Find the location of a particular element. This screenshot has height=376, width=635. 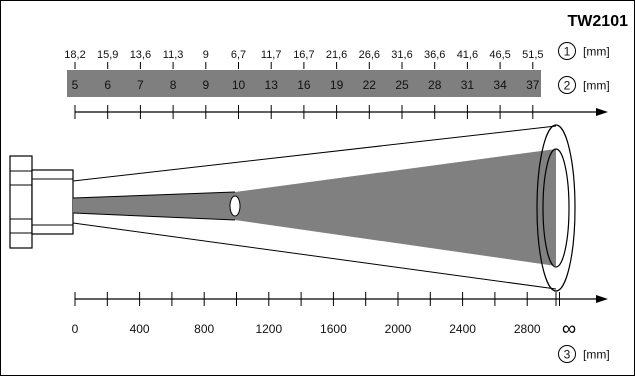

key-3-unit: [mm] is located at coordinates (596, 355).